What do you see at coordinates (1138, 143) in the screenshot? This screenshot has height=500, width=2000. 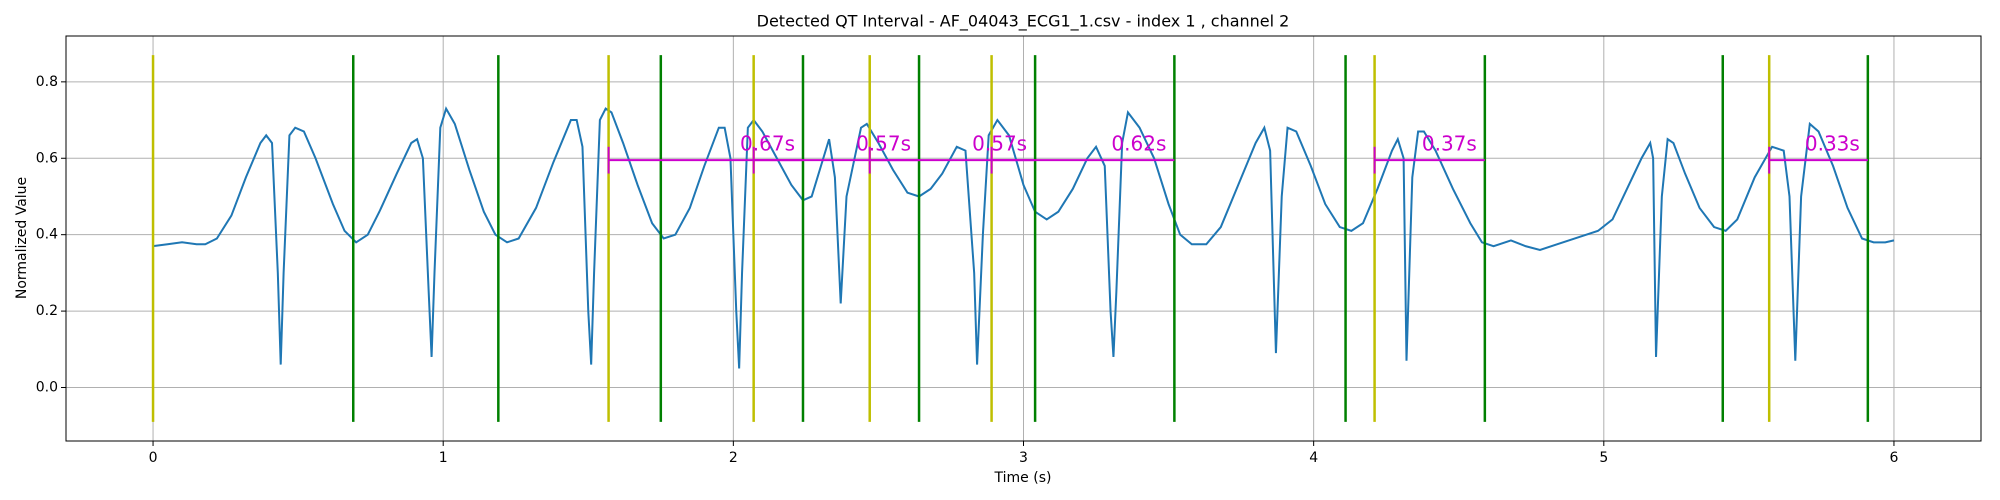 I see `qt-interval-label: 0.62s` at bounding box center [1138, 143].